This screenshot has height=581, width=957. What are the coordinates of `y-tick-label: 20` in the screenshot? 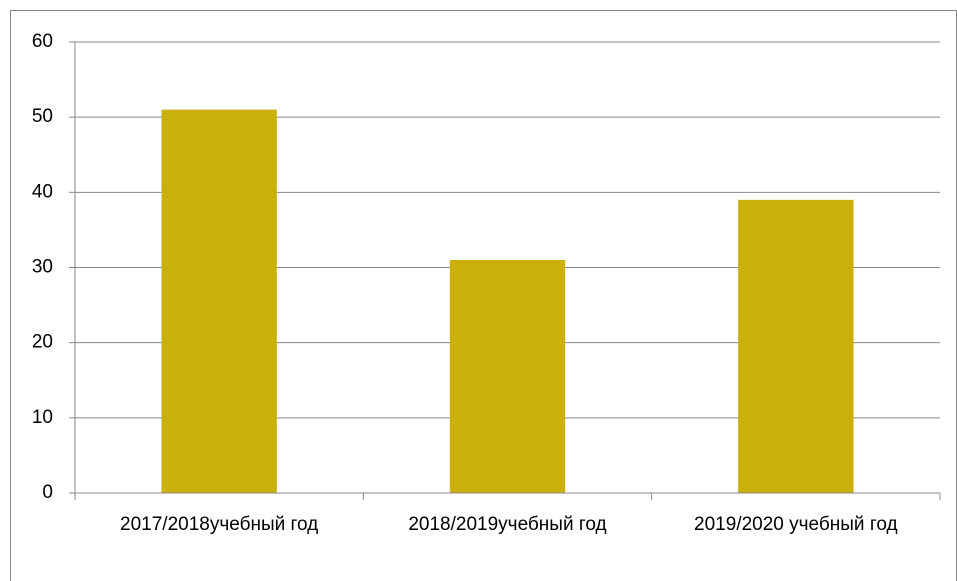 It's located at (42, 342).